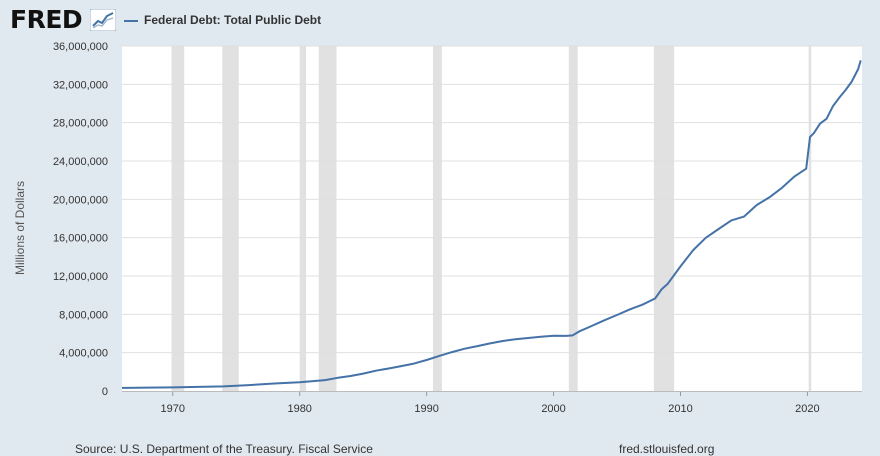 Image resolution: width=880 pixels, height=456 pixels. I want to click on x-tick-label-1: 1980, so click(299, 409).